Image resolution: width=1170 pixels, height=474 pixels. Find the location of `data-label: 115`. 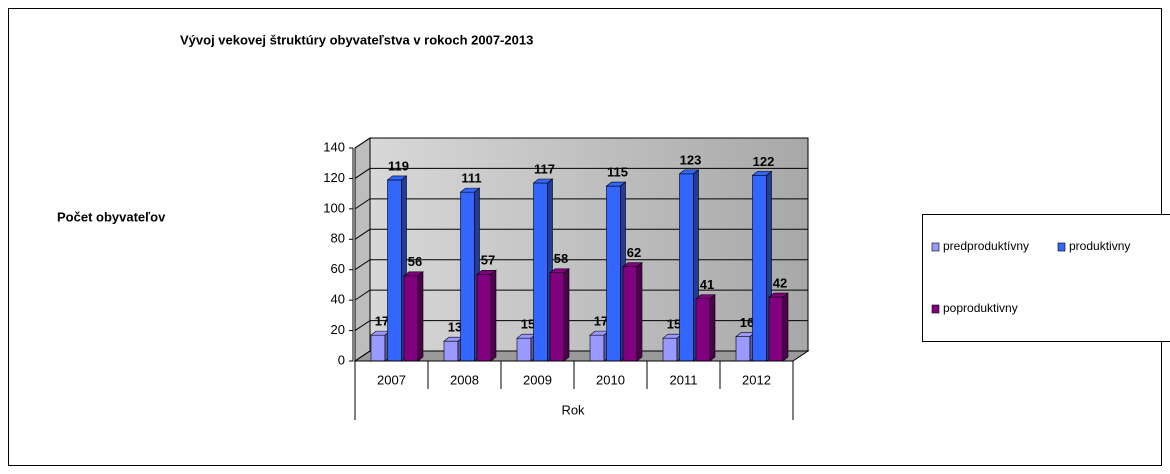

data-label: 115 is located at coordinates (617, 171).